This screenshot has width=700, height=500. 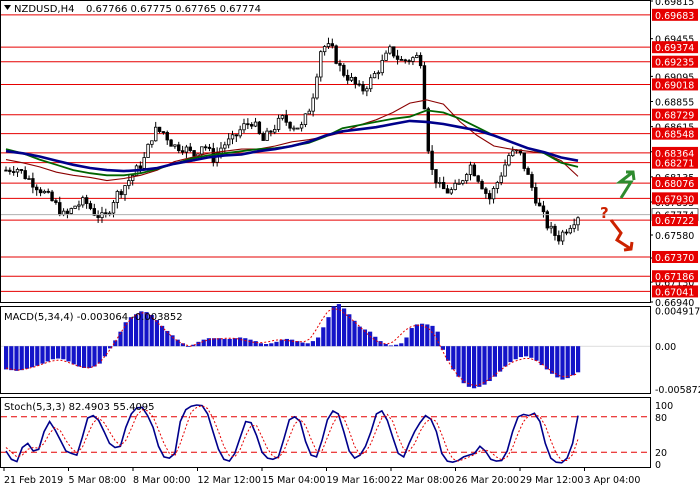 I want to click on price-axis-label: 0.66940, so click(x=674, y=303).